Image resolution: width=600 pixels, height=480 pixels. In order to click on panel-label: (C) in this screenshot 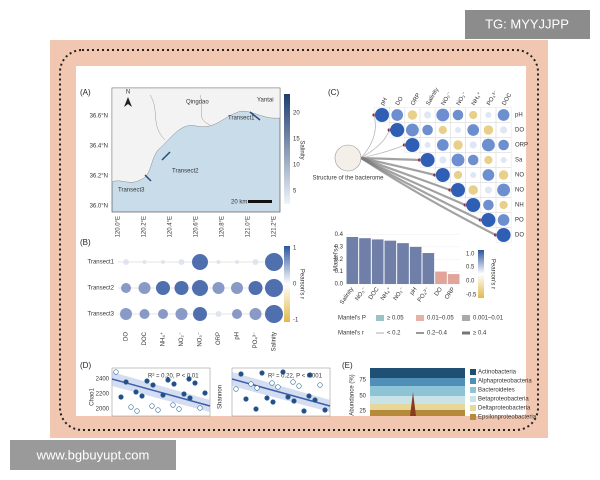, I will do `click(333, 92)`.